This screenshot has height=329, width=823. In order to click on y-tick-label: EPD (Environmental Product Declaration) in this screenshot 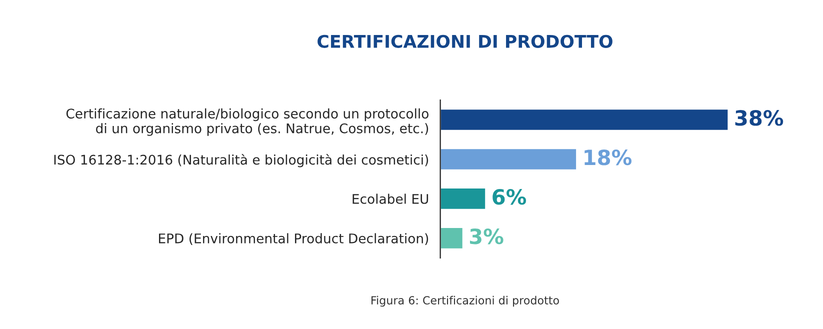, I will do `click(293, 239)`.